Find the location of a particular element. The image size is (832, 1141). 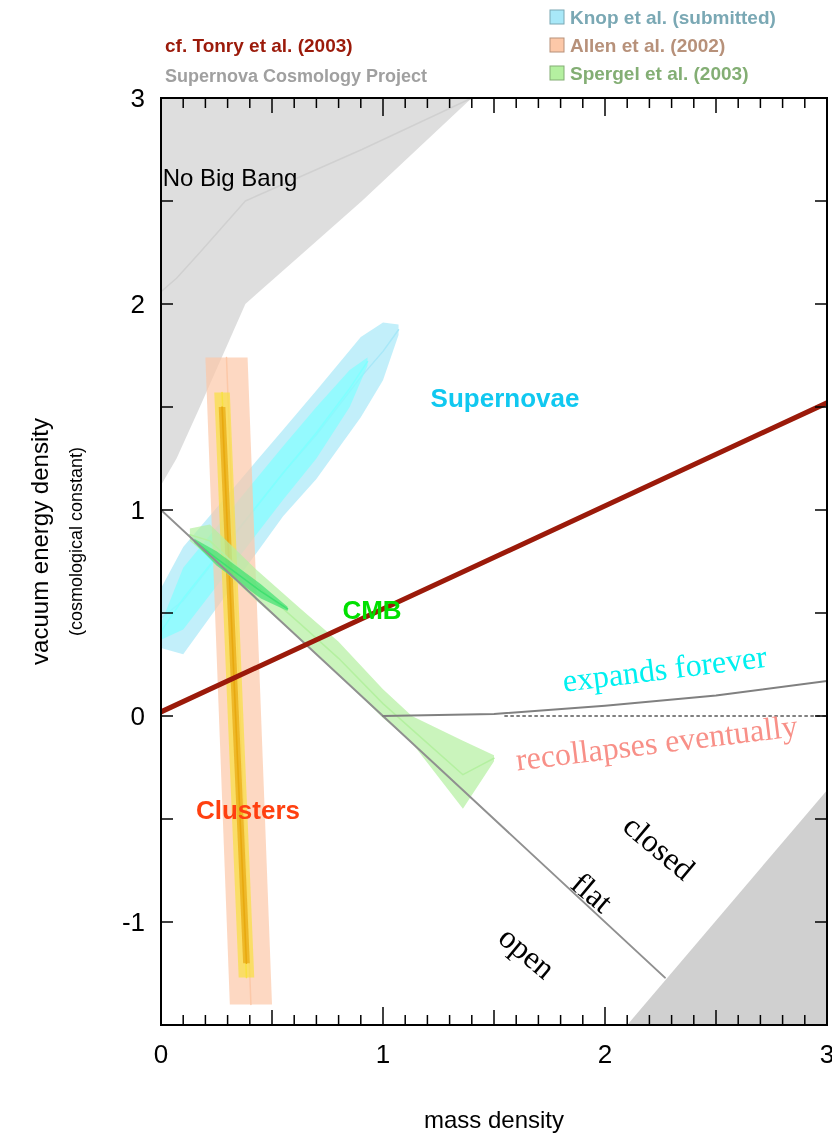

y-tick-label: 3 is located at coordinates (137, 98).